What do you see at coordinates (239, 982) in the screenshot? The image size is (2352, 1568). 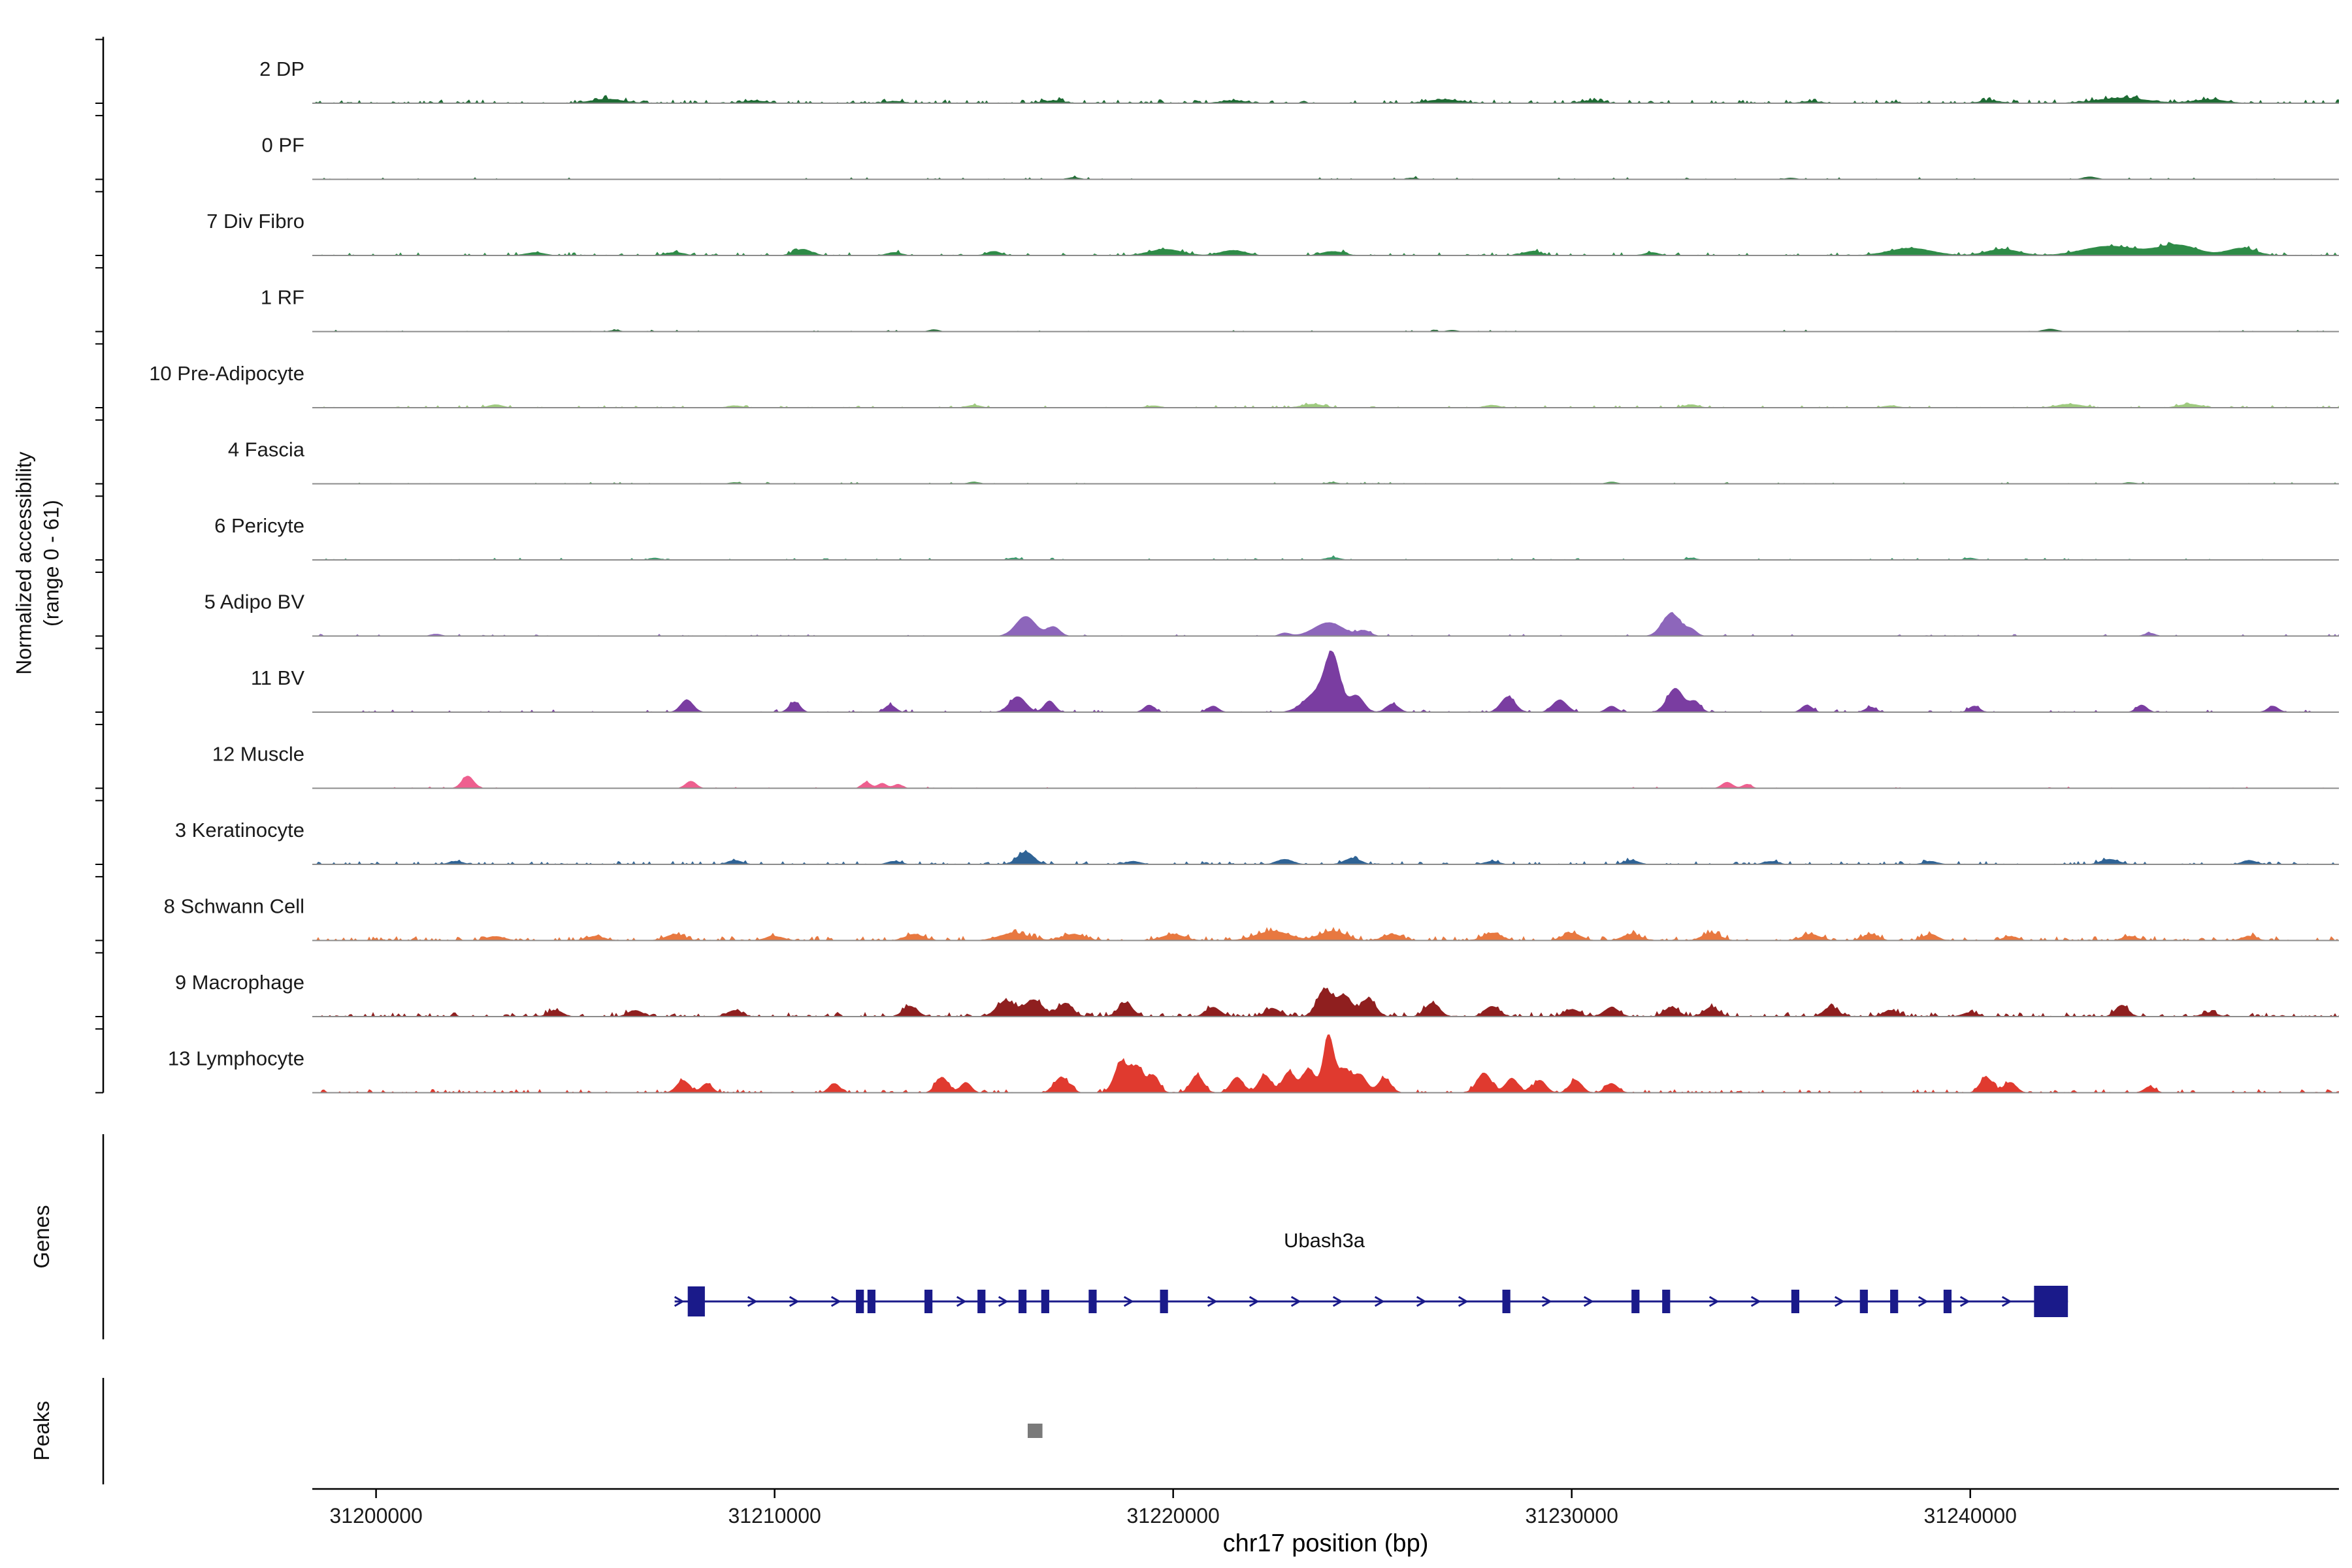 I see `track-label-9-macrophage: 9 Macrophage` at bounding box center [239, 982].